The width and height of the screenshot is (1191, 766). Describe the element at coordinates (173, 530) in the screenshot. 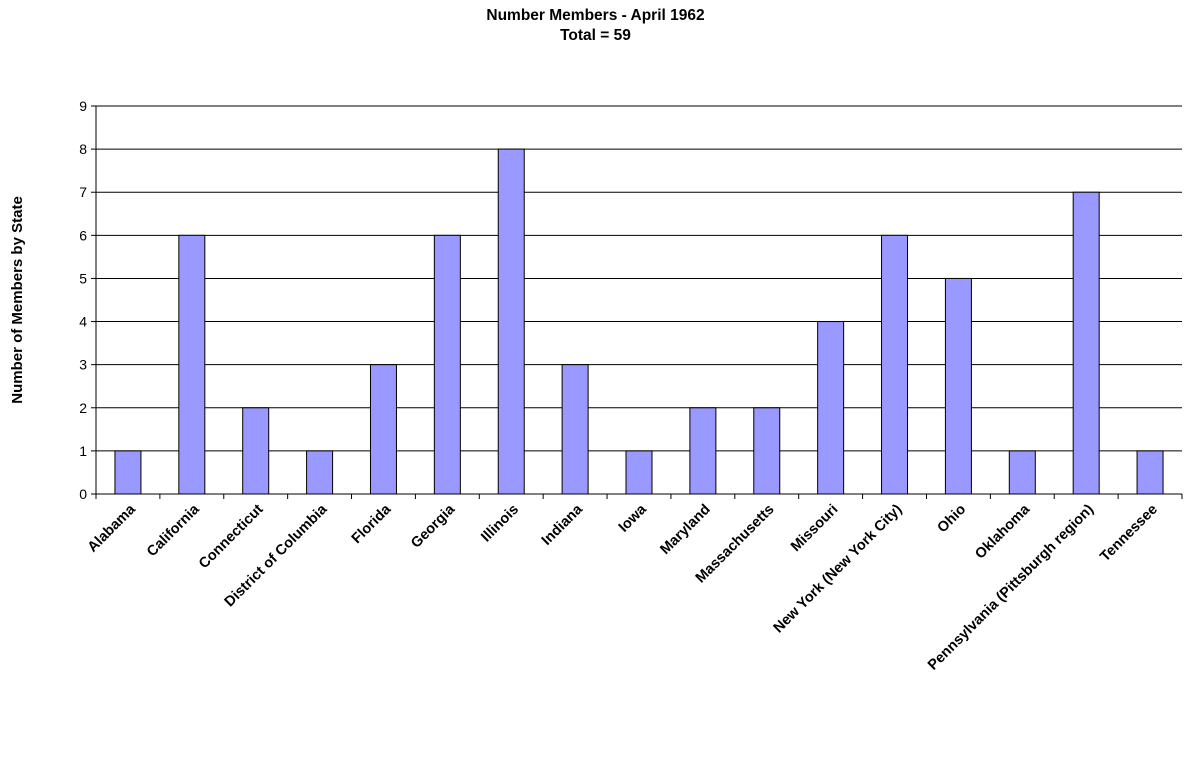

I see `x-tick-label: California` at that location.